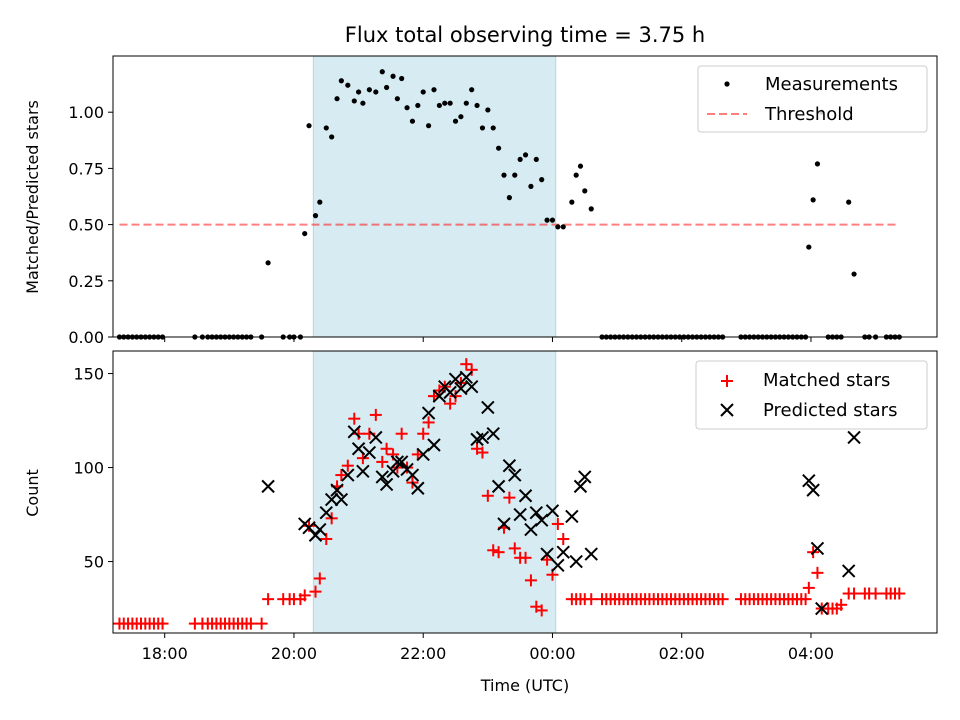  I want to click on top-y-tick-label: 1.00, so click(86, 112).